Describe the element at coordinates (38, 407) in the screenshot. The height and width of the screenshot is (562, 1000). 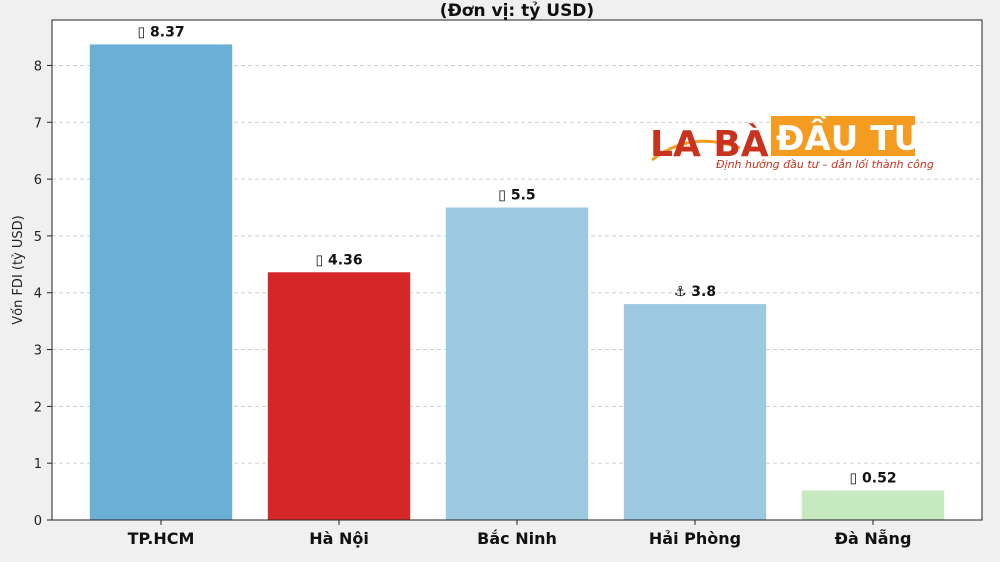
I see `y-tick-label: 2` at that location.